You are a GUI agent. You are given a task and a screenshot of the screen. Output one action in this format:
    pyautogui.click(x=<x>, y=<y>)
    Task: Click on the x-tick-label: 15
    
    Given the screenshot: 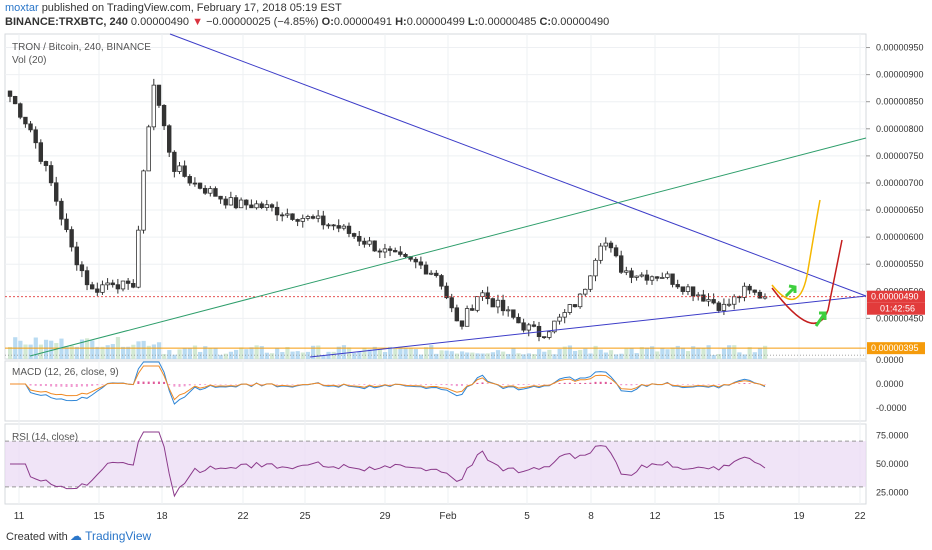 What is the action you would take?
    pyautogui.click(x=99, y=516)
    